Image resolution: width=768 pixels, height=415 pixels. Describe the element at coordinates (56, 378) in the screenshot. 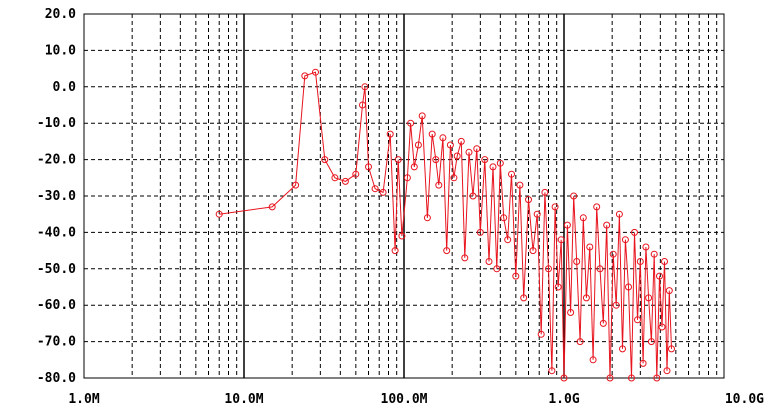

I see `y-tick-label: -80.0` at that location.